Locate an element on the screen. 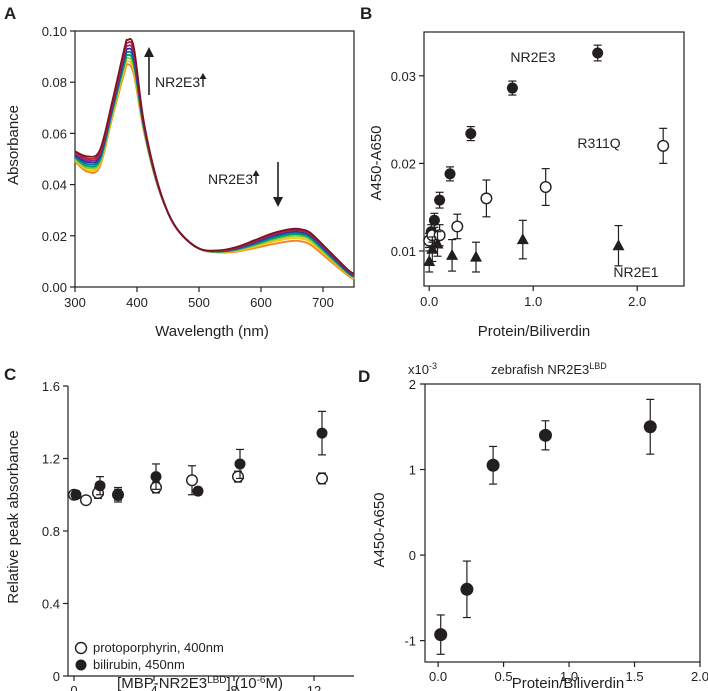 Image resolution: width=708 pixels, height=691 pixels. down-arrow-head is located at coordinates (278, 202).